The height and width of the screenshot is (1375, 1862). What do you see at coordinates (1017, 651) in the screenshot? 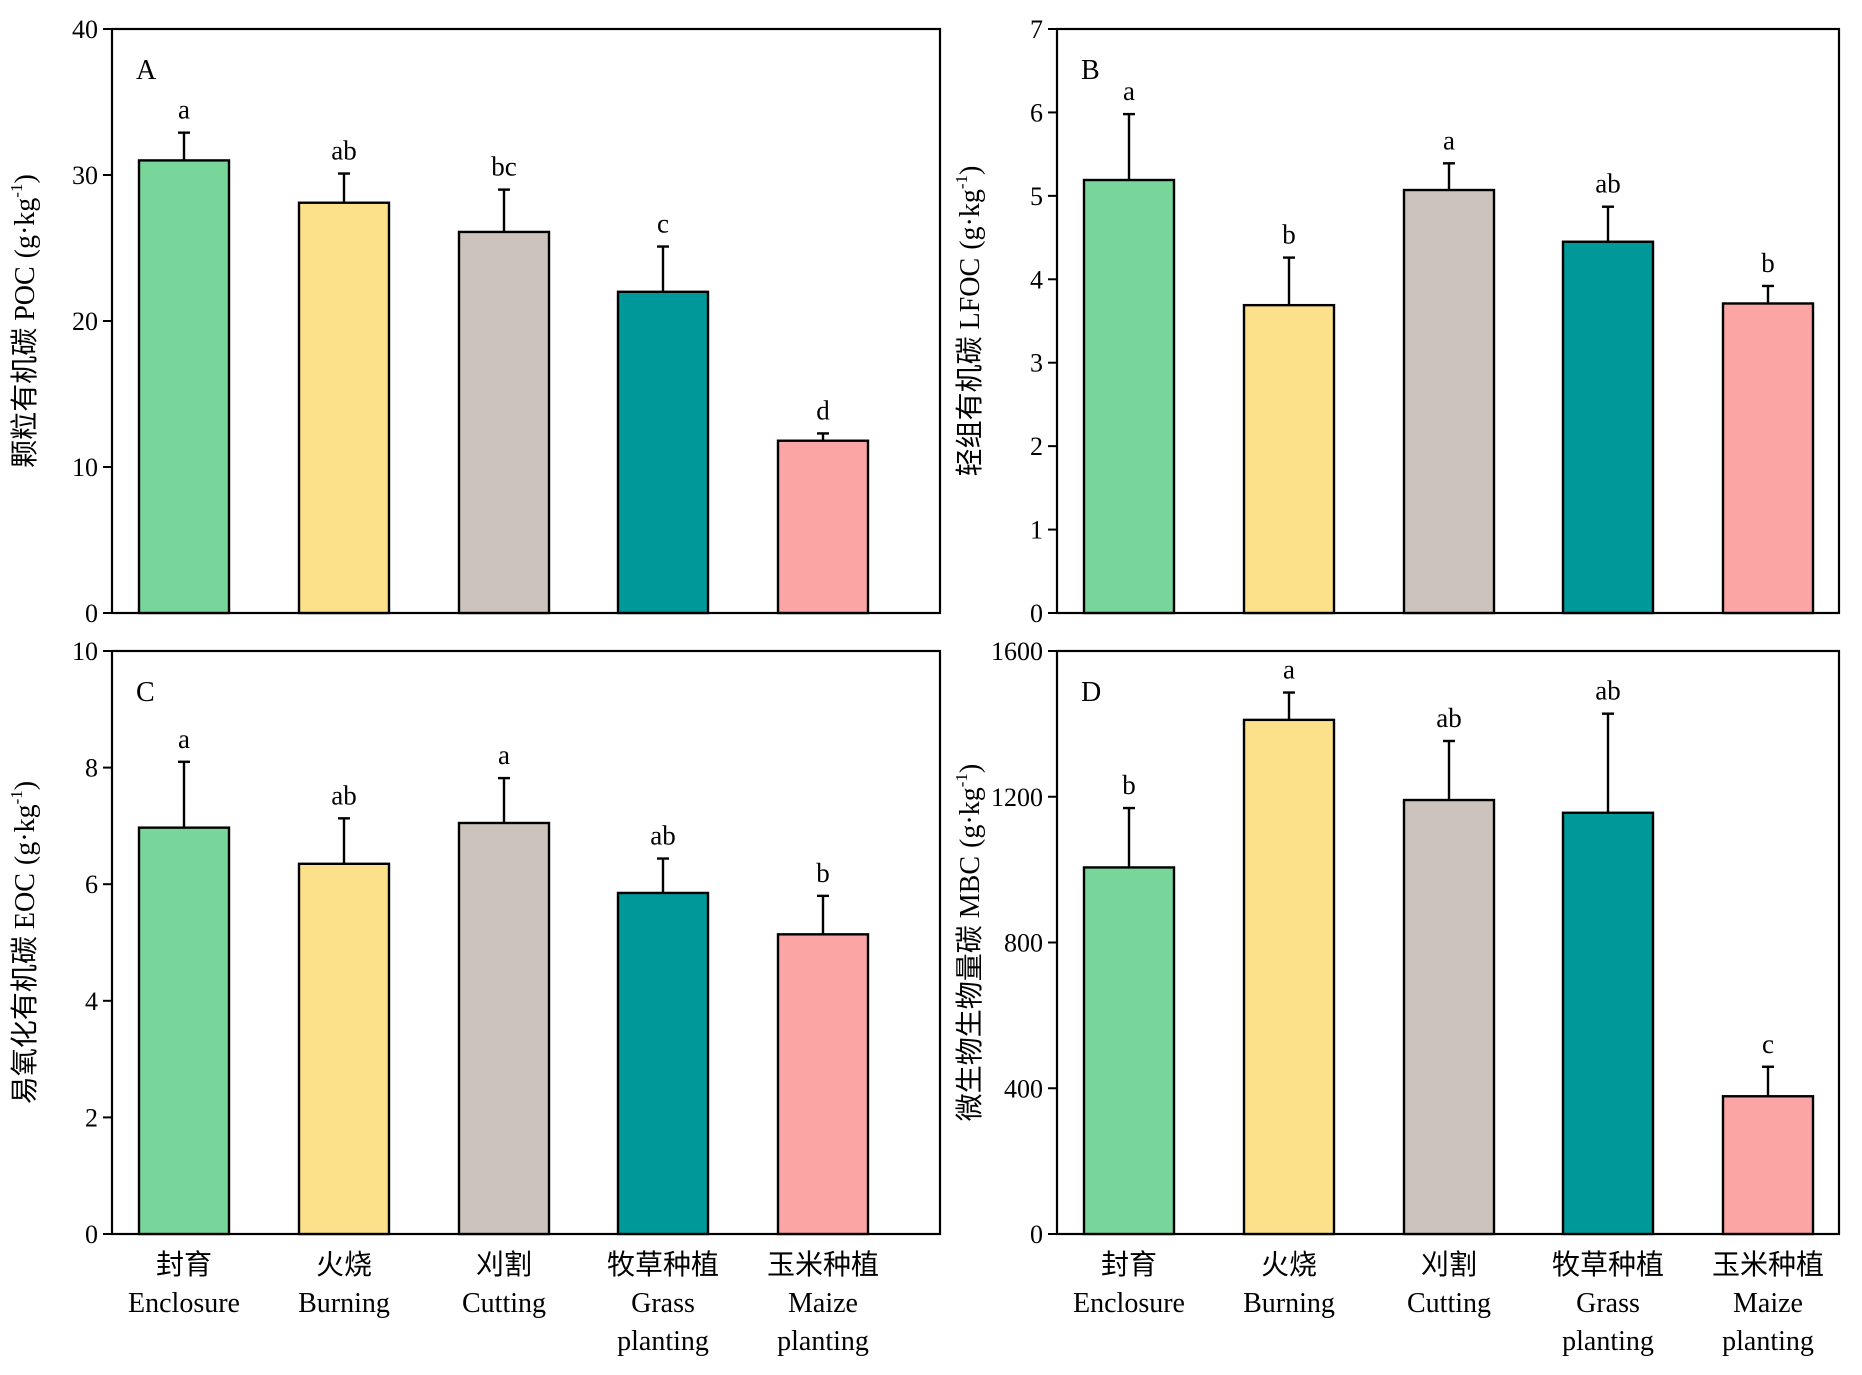
I see `y-tick-label: 1600` at bounding box center [1017, 651].